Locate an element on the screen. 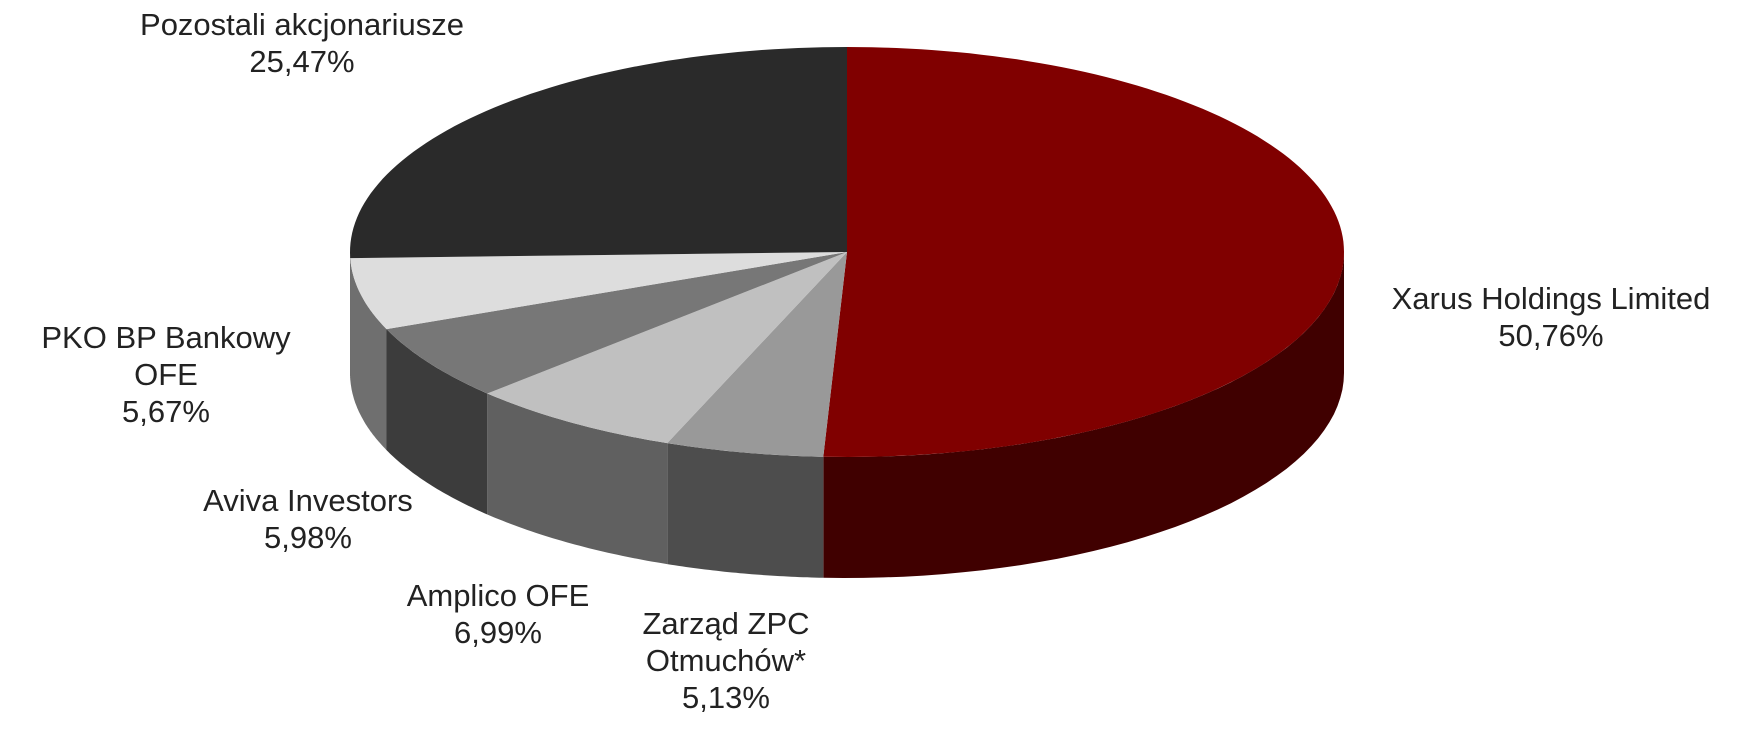 The image size is (1757, 736). category-label: Xarus Holdings Limited is located at coordinates (1551, 298).